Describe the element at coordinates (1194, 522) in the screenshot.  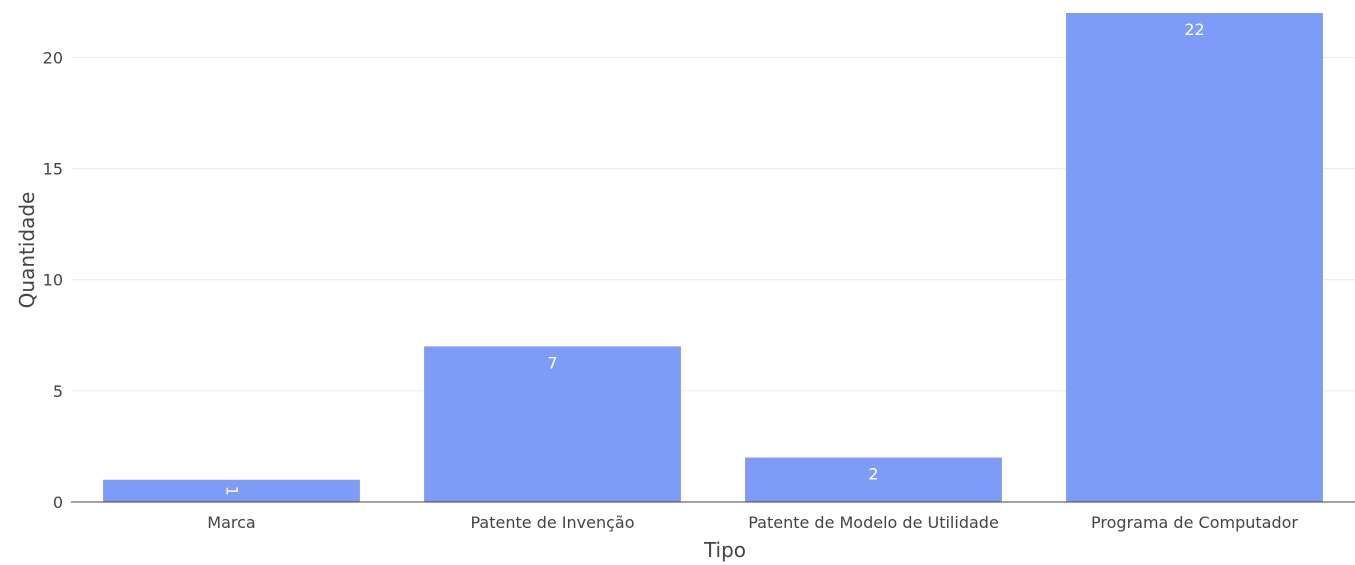
I see `x-tick-label: Programa de Computador` at that location.